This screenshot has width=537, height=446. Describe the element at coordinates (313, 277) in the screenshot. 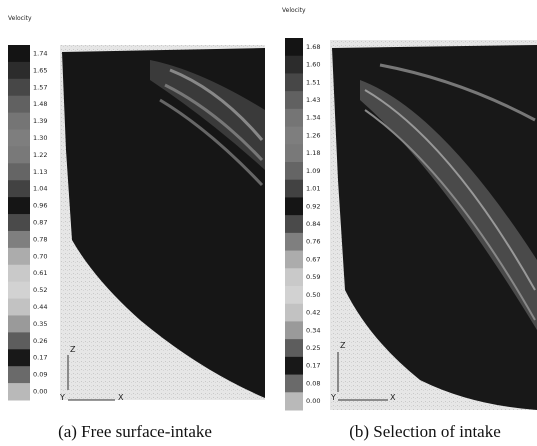

I see `legend-tick: 0.59` at that location.